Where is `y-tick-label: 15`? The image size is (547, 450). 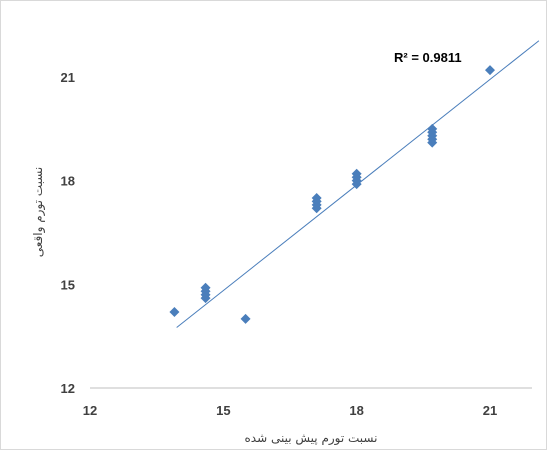 y-tick-label: 15 is located at coordinates (68, 284).